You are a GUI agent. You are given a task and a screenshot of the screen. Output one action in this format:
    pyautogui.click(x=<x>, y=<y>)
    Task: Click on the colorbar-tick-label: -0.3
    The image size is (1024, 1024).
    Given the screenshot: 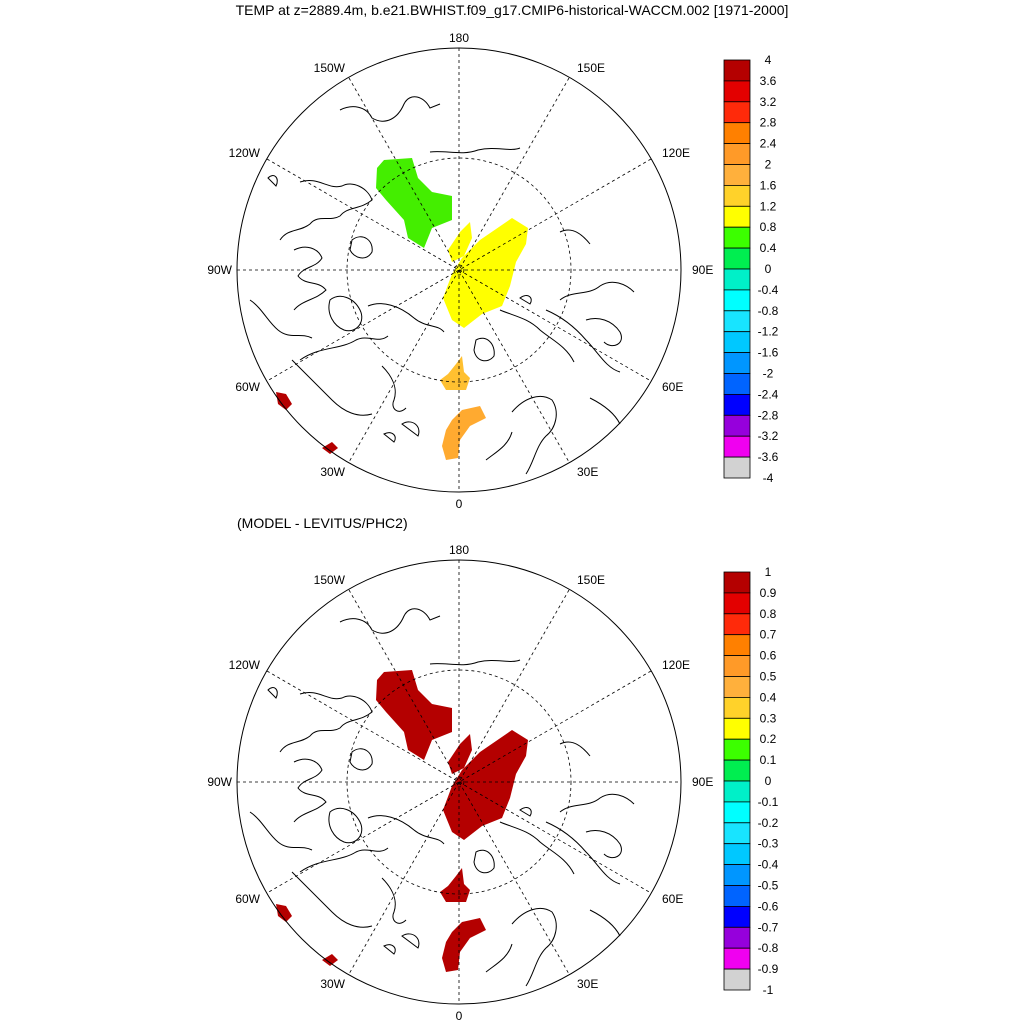 What is the action you would take?
    pyautogui.click(x=768, y=844)
    